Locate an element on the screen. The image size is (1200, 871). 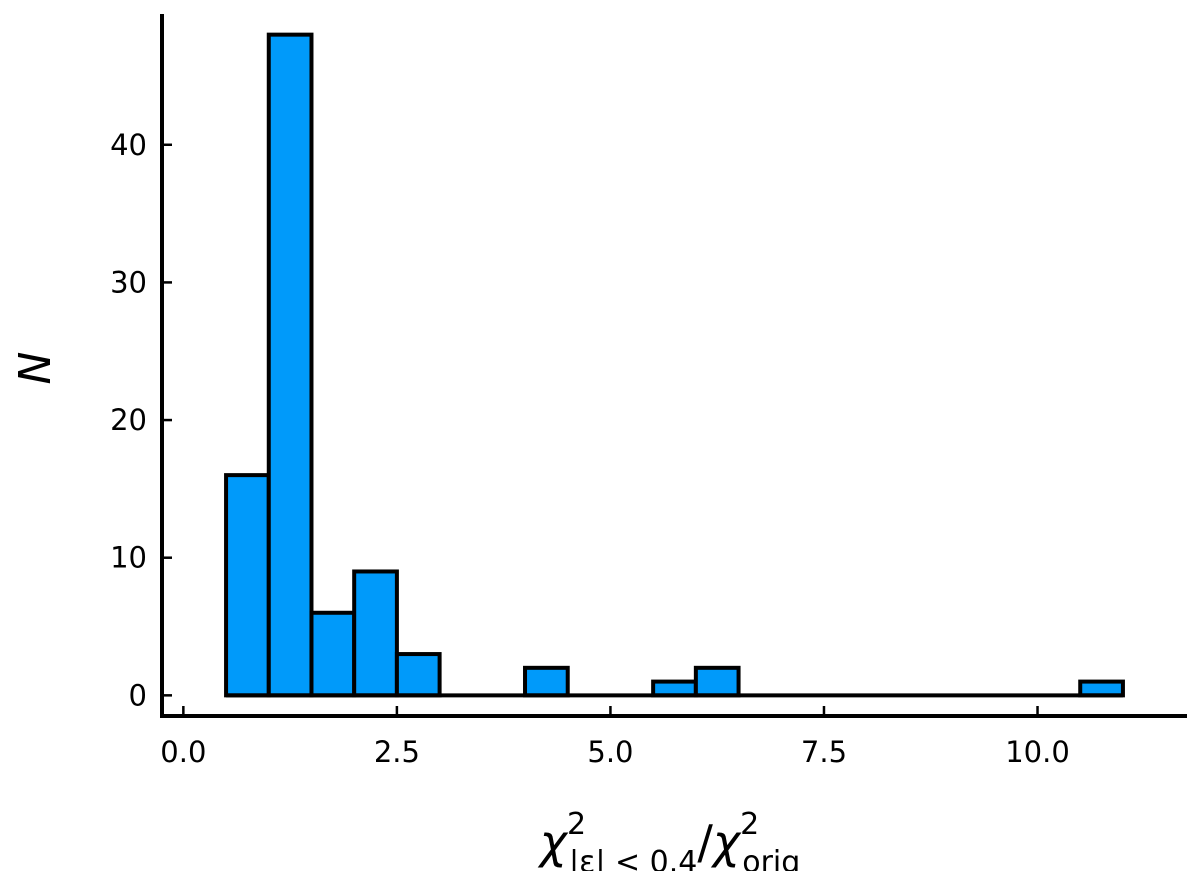
x-label-sub-1: |ε| < 0.4 is located at coordinates (633, 858).